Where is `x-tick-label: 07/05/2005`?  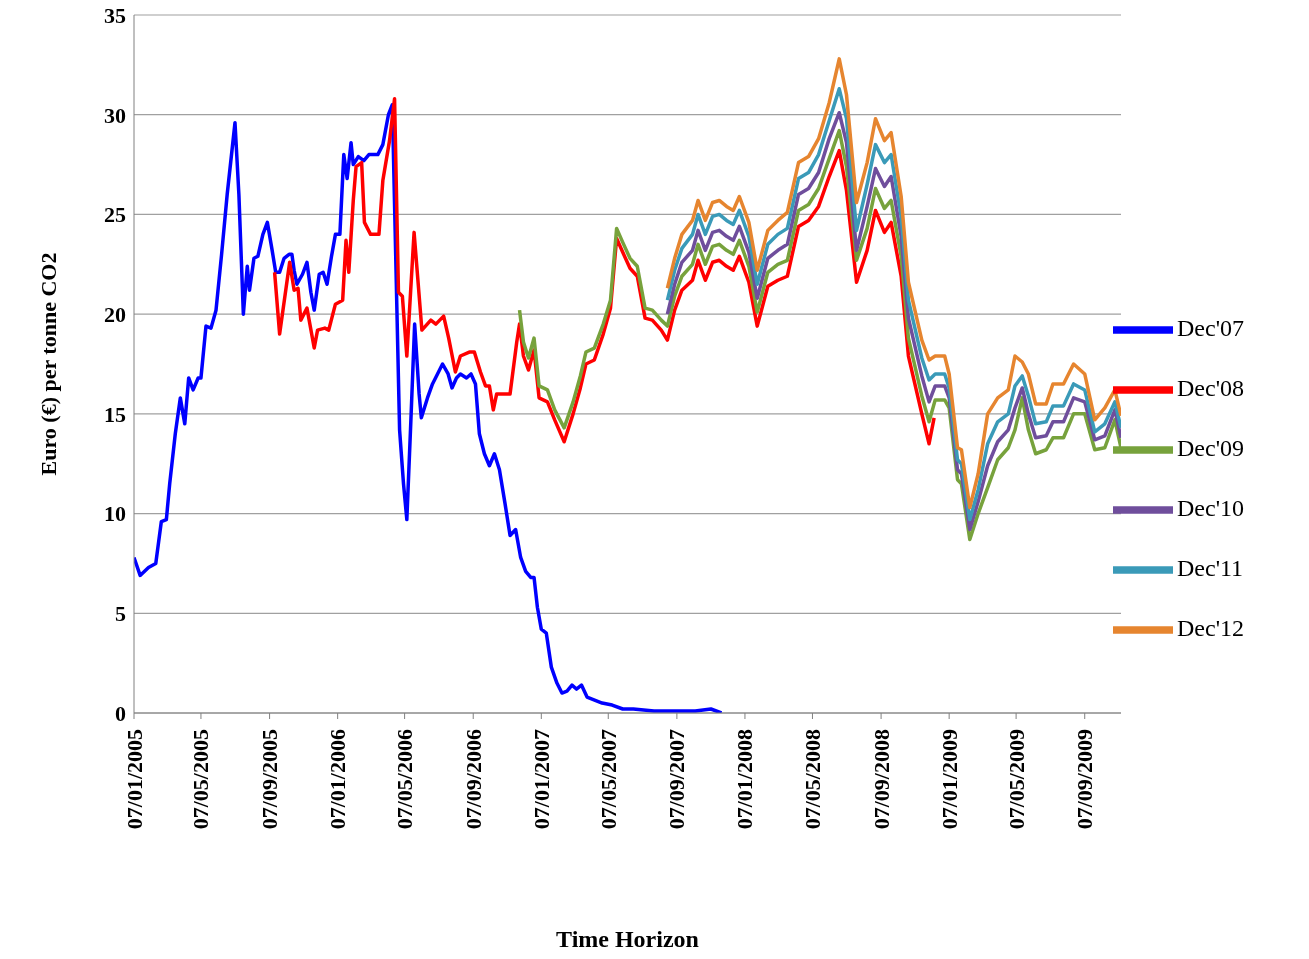
x-tick-label: 07/05/2005 is located at coordinates (201, 779).